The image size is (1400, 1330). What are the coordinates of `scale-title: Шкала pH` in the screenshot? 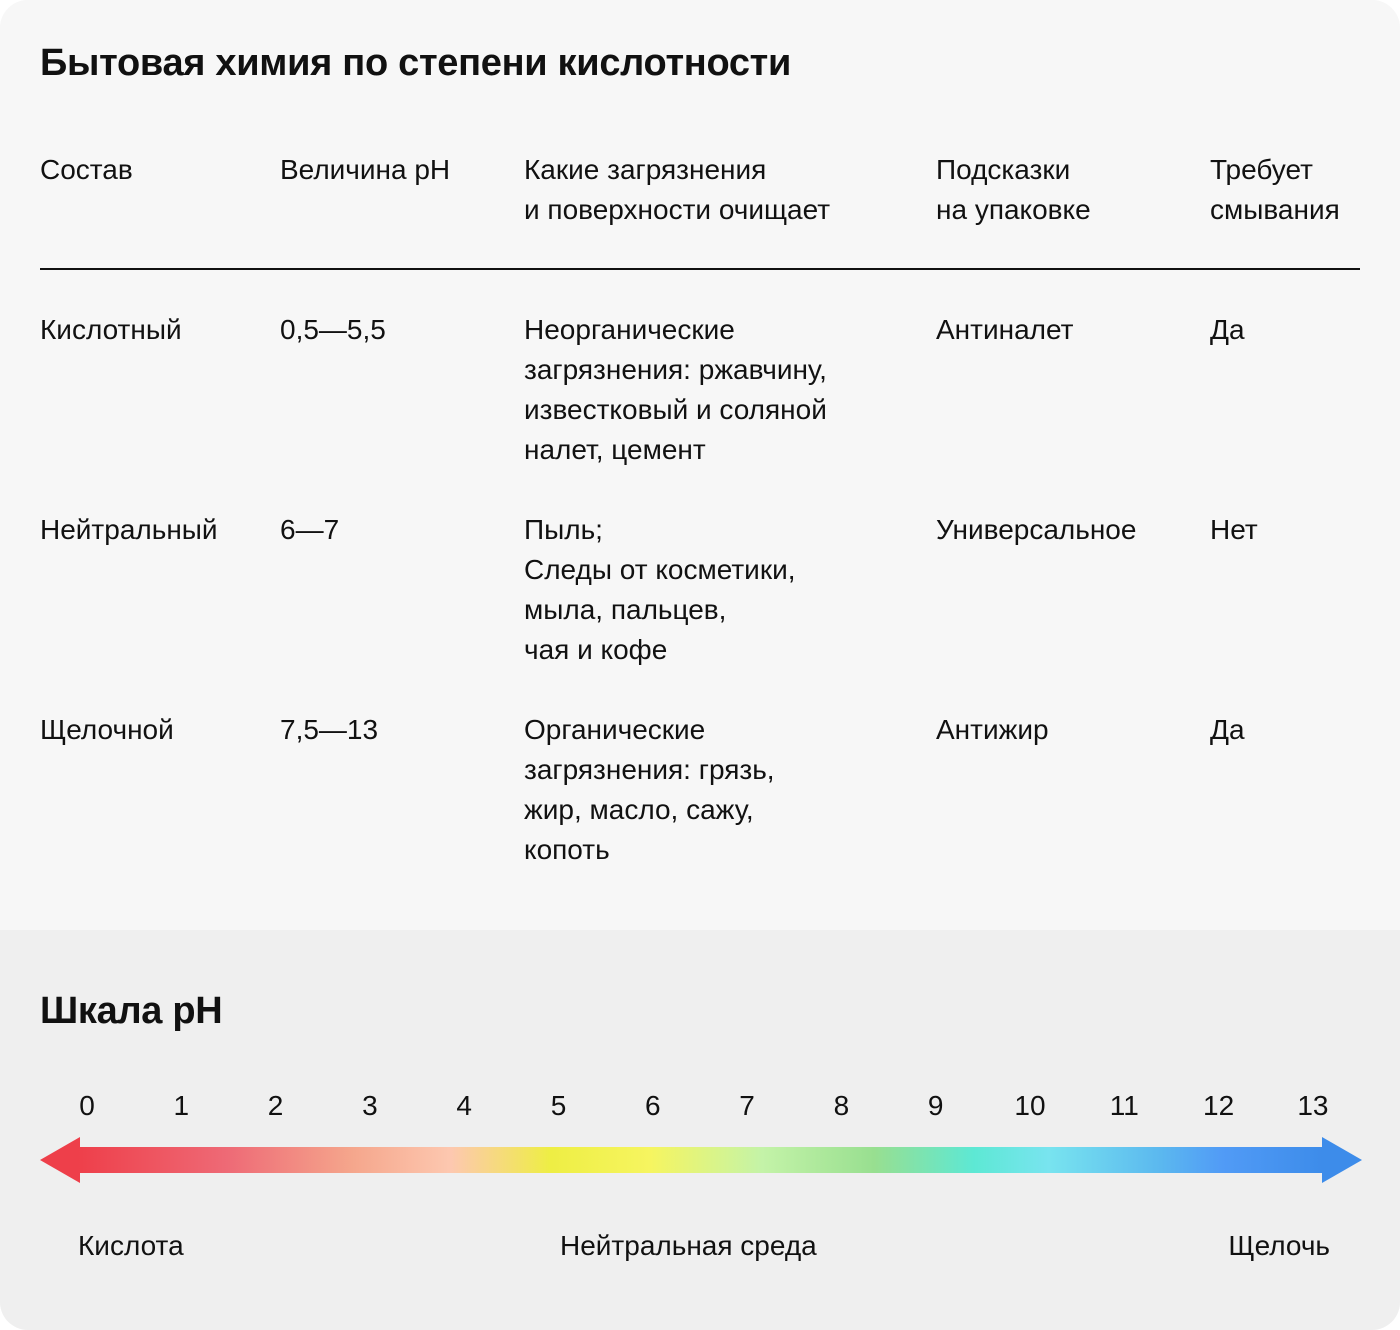 It's located at (131, 1011).